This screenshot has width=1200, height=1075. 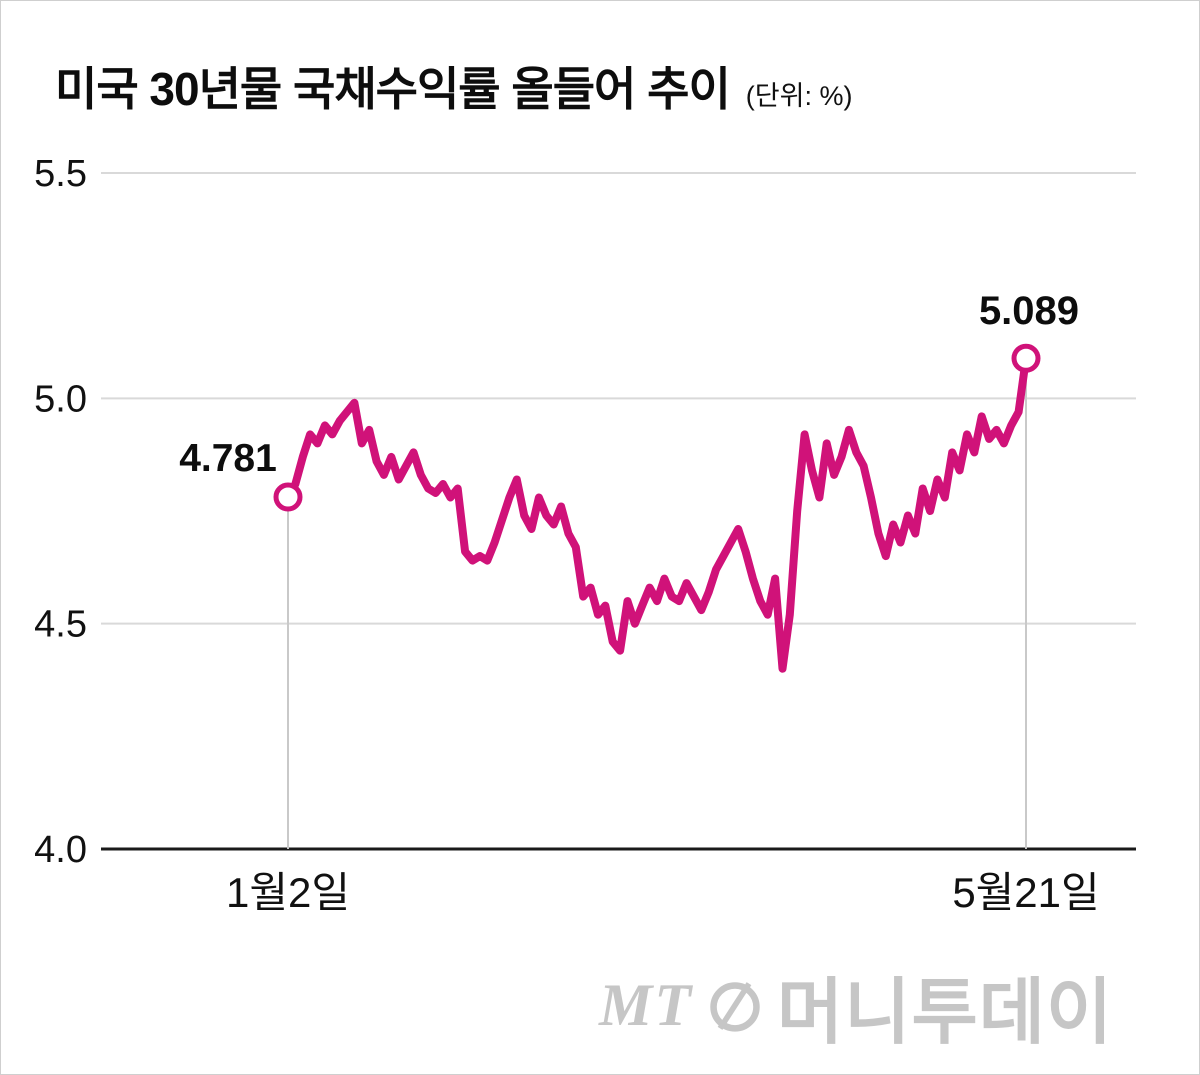 I want to click on y-tick-label: 5.5, so click(x=60, y=174).